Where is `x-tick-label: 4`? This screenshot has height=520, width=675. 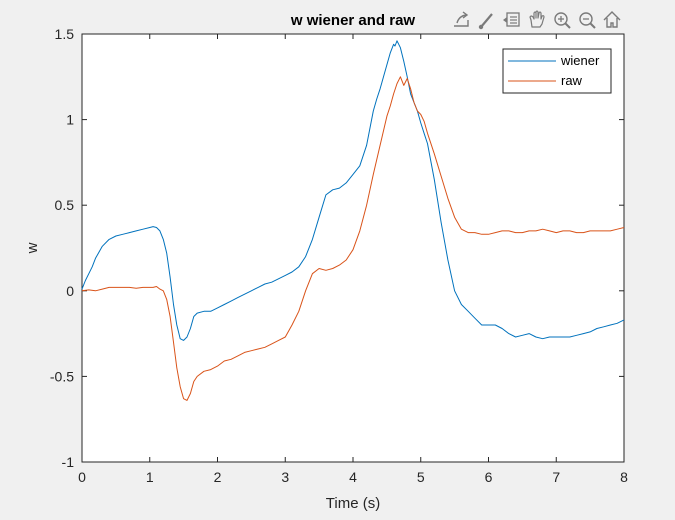
x-tick-label: 4 is located at coordinates (353, 477).